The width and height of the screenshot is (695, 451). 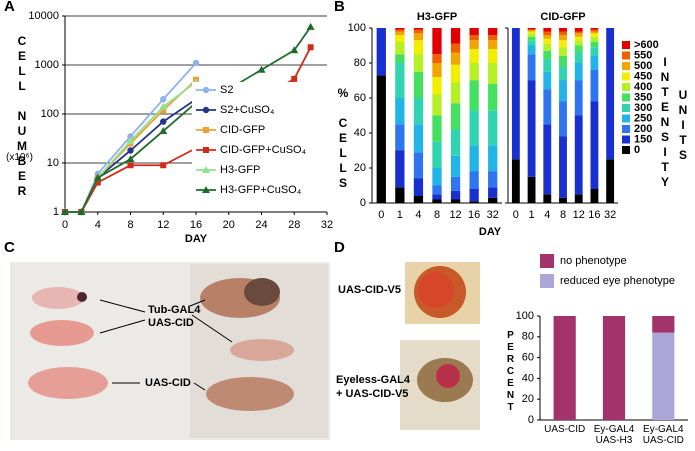 What do you see at coordinates (643, 97) in the screenshot?
I see `legend-label: 350` at bounding box center [643, 97].